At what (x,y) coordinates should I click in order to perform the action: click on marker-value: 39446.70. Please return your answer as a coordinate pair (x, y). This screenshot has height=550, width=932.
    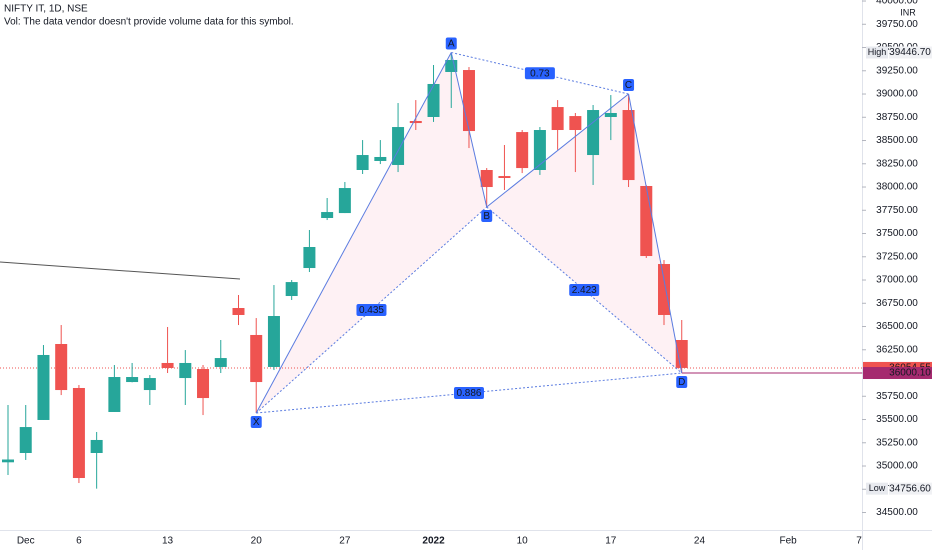
    Looking at the image, I should click on (910, 52).